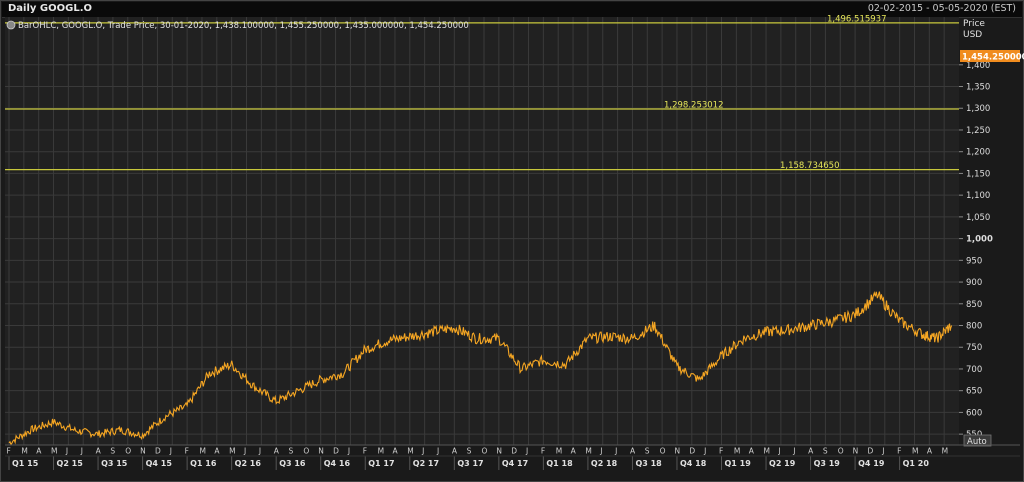 This screenshot has width=1024, height=482. What do you see at coordinates (993, 58) in the screenshot?
I see `last-price-tag-label: 1,454.250000` at bounding box center [993, 58].